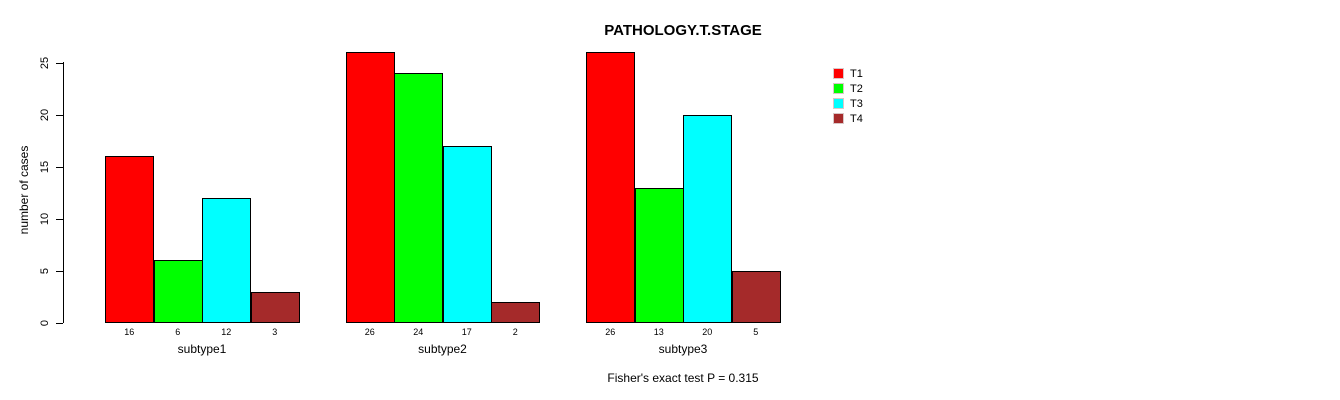 This screenshot has width=1340, height=400. What do you see at coordinates (515, 332) in the screenshot?
I see `bar-value-label: 2` at bounding box center [515, 332].